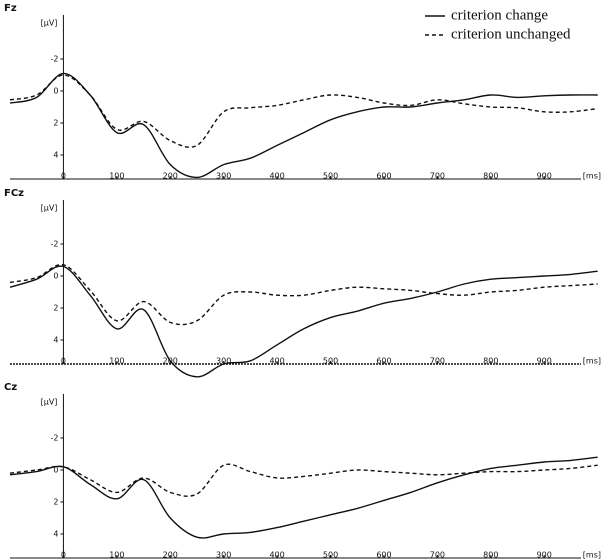 This screenshot has height=560, width=606. What do you see at coordinates (10, 8) in the screenshot?
I see `panel-title: Fz` at bounding box center [10, 8].